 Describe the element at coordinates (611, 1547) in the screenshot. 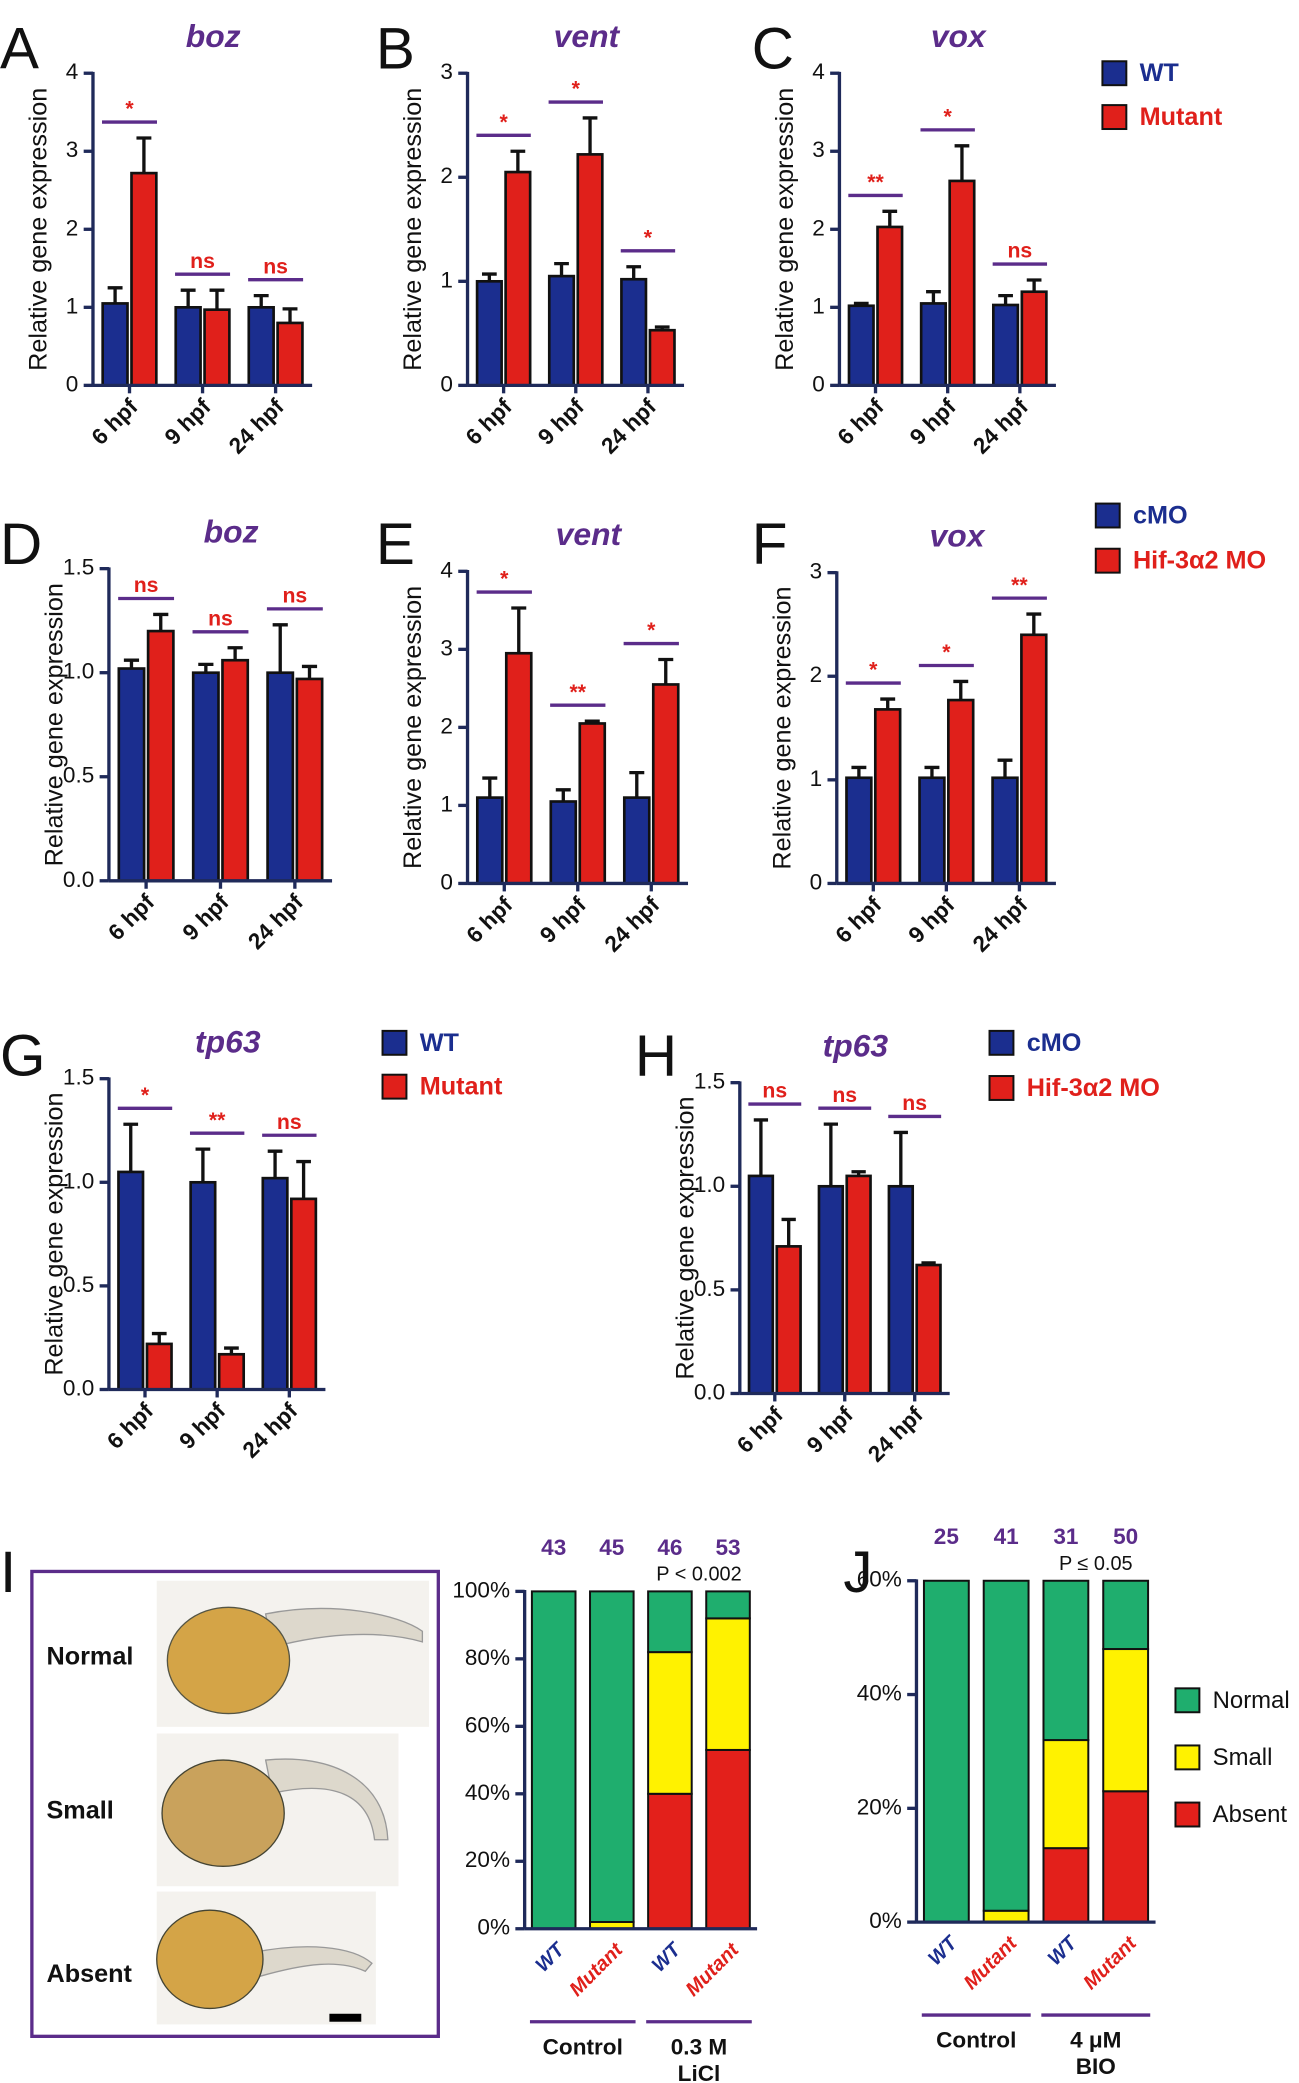

I see `count-label: 45` at that location.